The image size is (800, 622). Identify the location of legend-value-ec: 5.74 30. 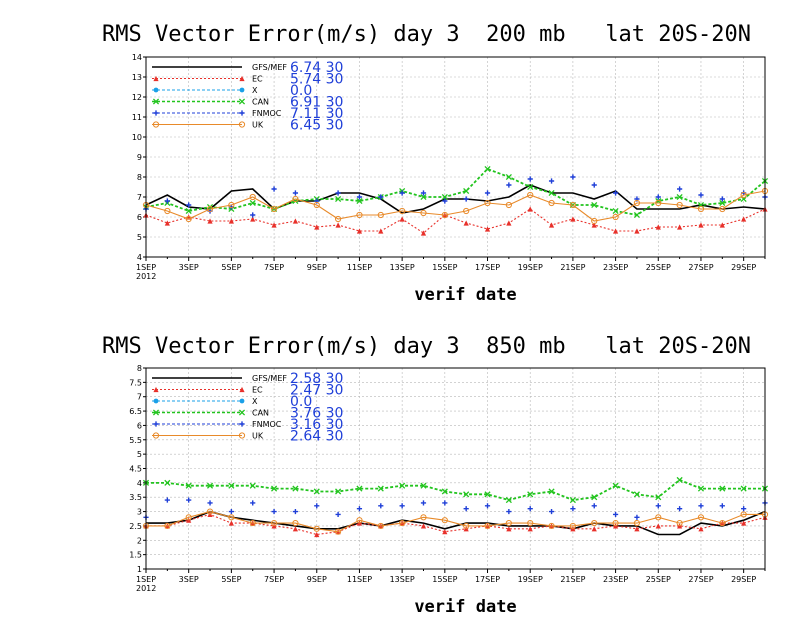
(316, 80).